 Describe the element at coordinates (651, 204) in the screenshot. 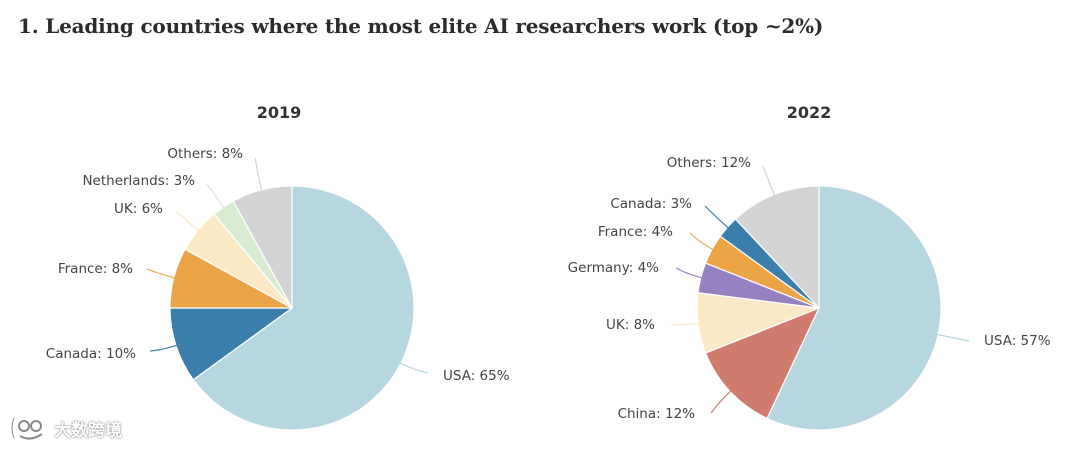

I see `slice-label-2022-canada: Canada: 3%` at that location.